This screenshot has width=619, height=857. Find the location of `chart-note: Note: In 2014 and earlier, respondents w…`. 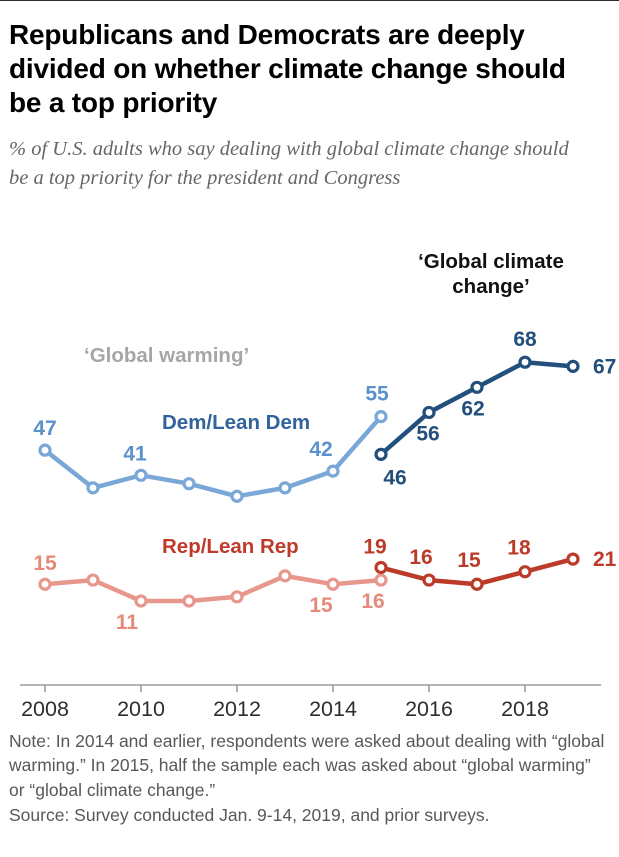

chart-note: Note: In 2014 and earlier, respondents w… is located at coordinates (307, 765).